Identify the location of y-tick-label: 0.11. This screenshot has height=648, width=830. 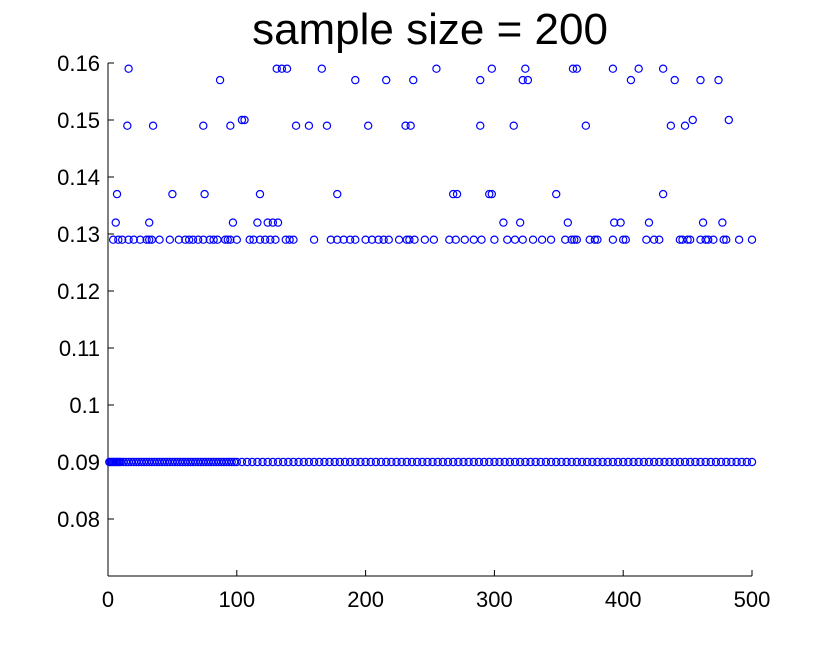
(79, 348).